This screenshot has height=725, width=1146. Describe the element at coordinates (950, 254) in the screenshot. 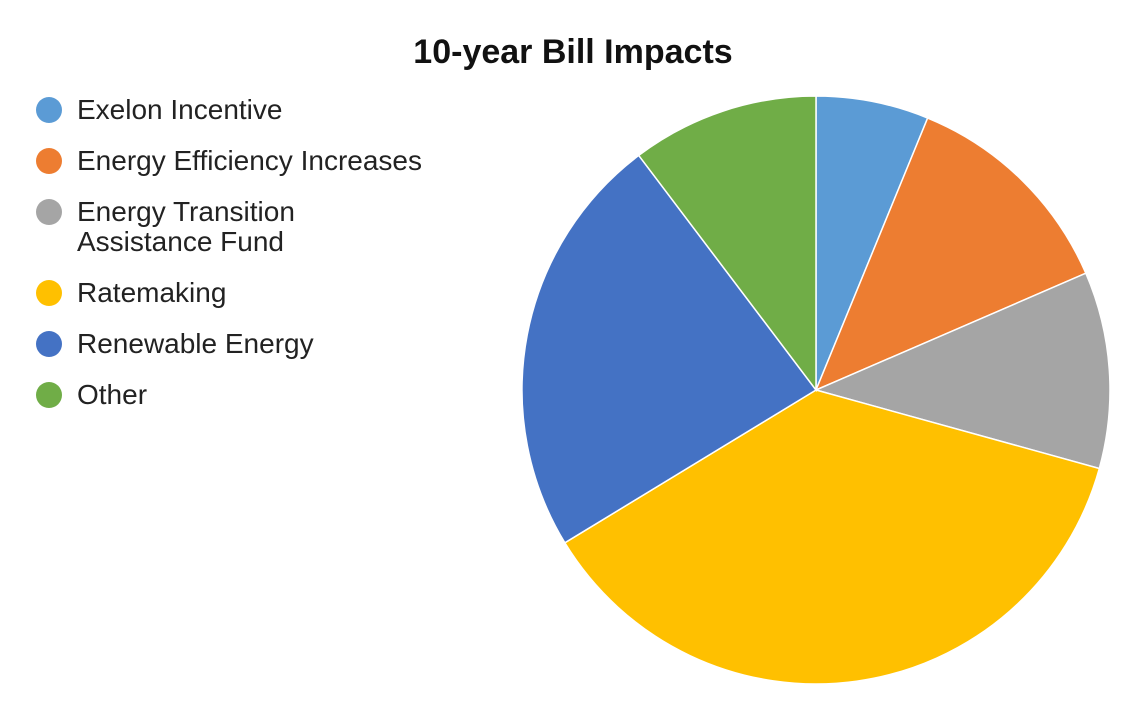

I see `pie-slice-energy-efficiency-increases` at that location.